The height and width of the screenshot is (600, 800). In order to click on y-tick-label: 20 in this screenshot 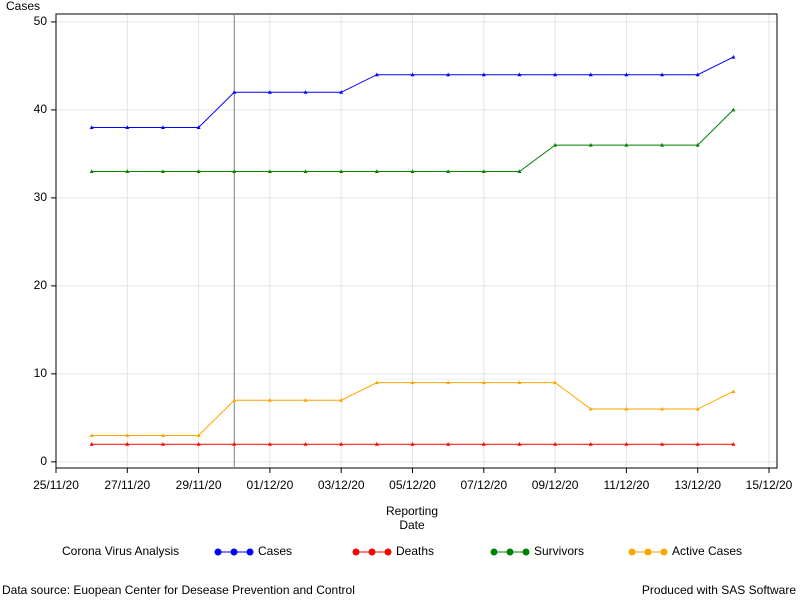, I will do `click(41, 285)`.